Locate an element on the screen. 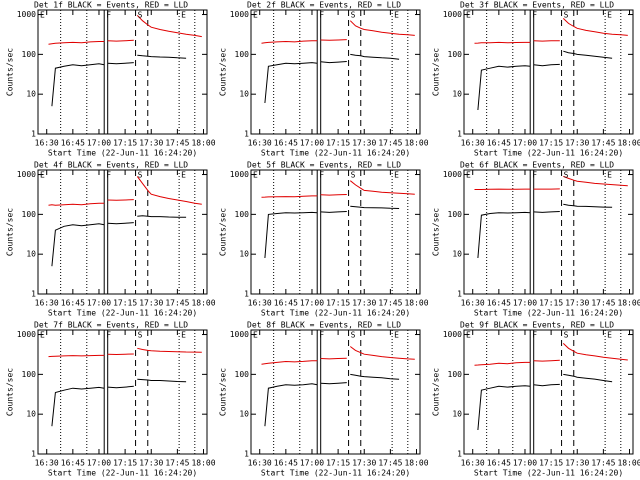 This screenshot has height=480, width=640. y-tick-label: 1 is located at coordinates (459, 454).